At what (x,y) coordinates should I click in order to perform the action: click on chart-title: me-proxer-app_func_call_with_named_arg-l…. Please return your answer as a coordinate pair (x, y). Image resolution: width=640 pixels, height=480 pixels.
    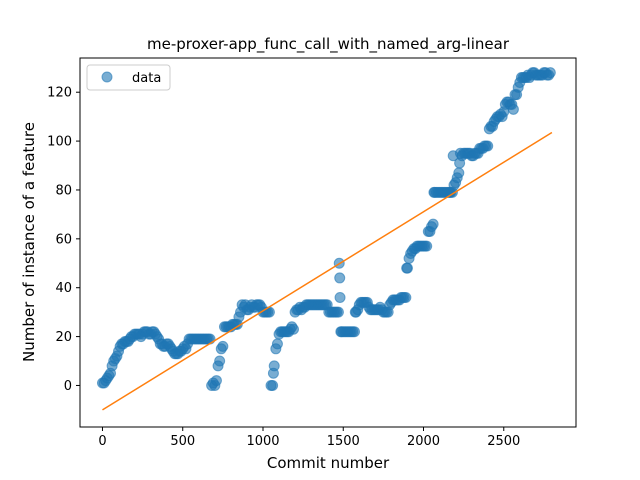
    Looking at the image, I should click on (328, 44).